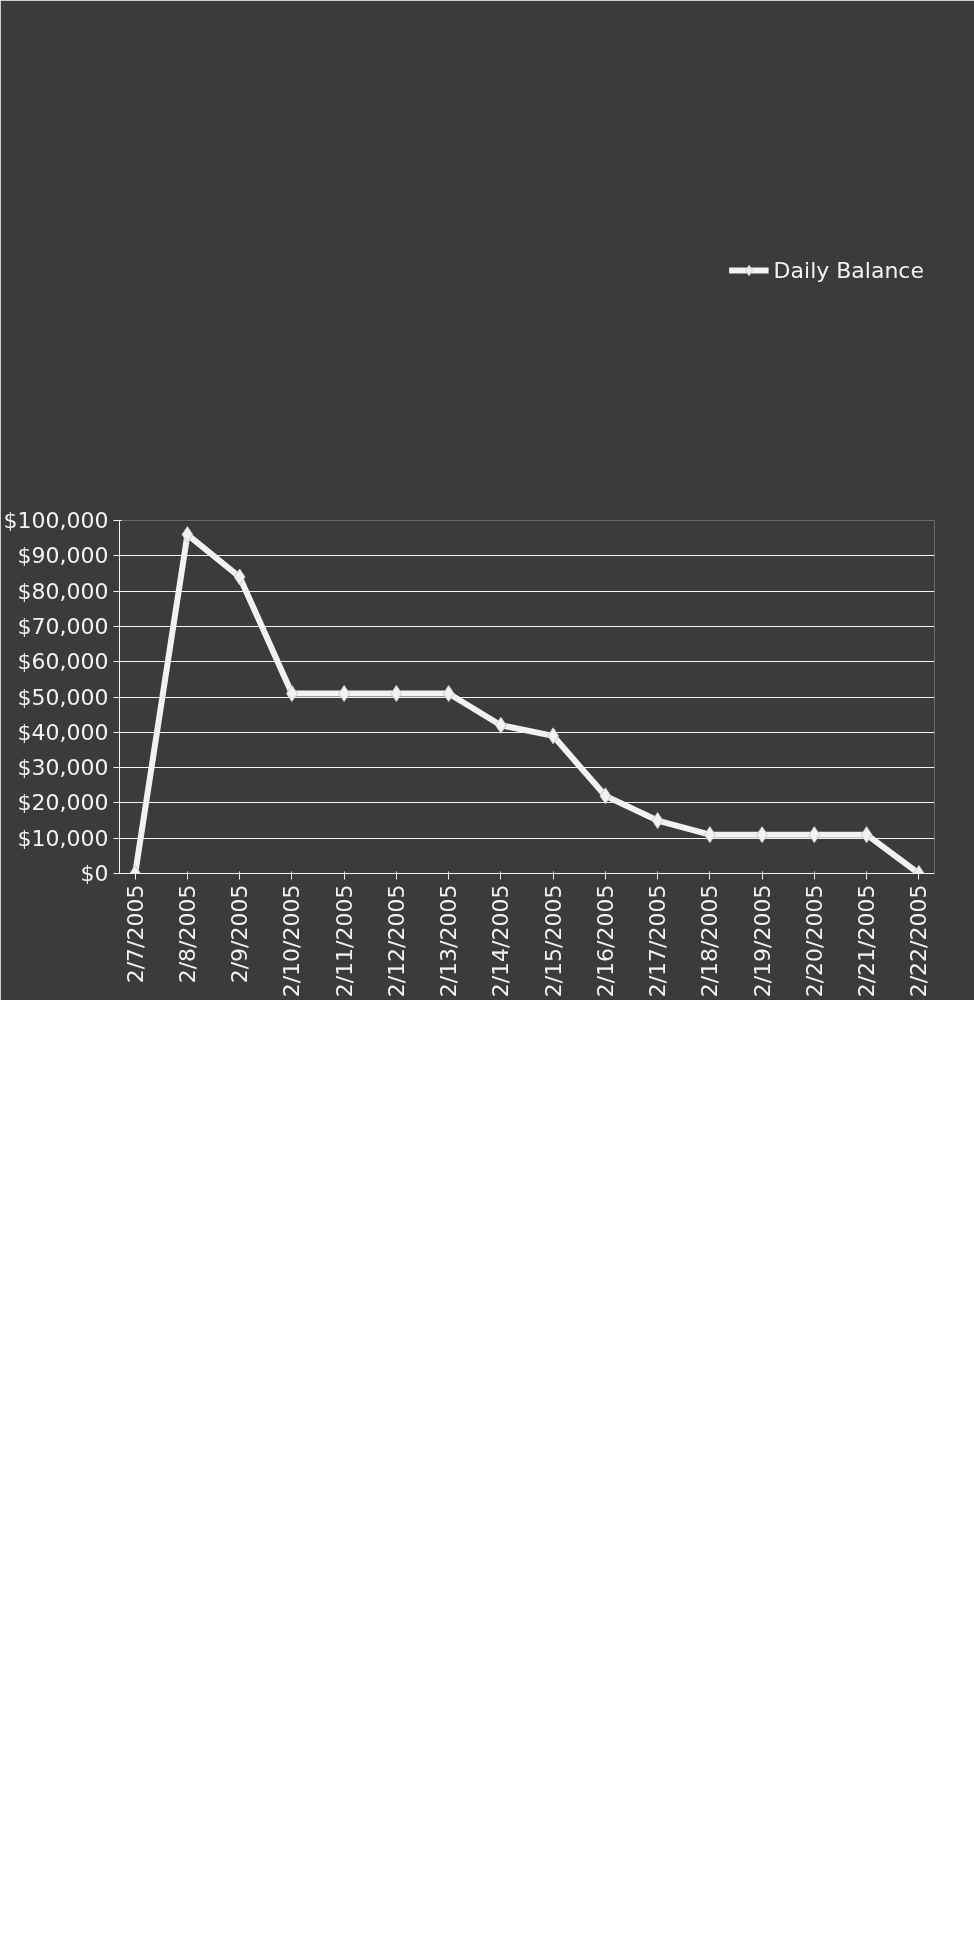  I want to click on x-tick-label: 2/22/2005, so click(919, 941).